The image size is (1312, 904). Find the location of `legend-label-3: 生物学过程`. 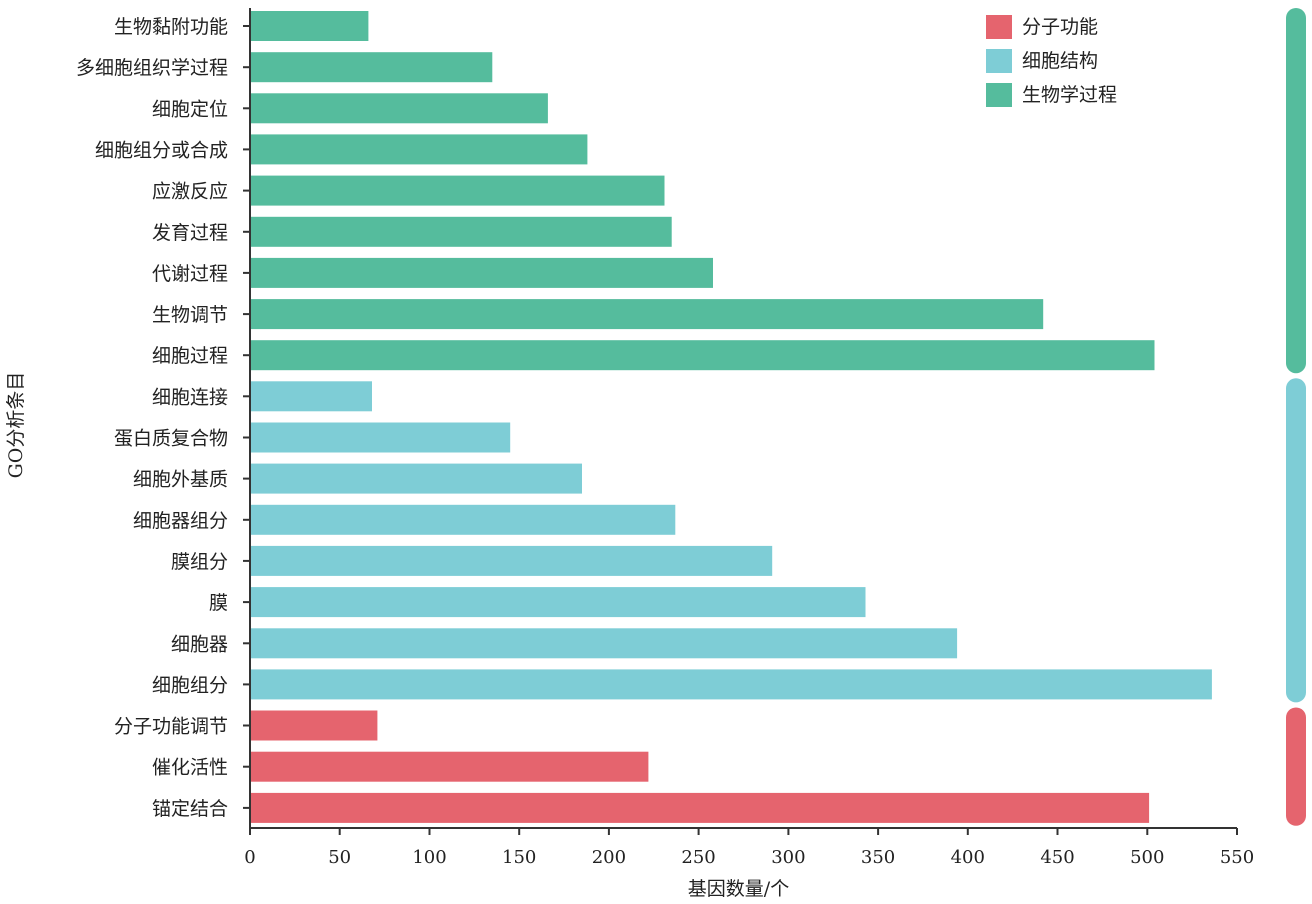

legend-label-3: 生物学过程 is located at coordinates (1069, 95).